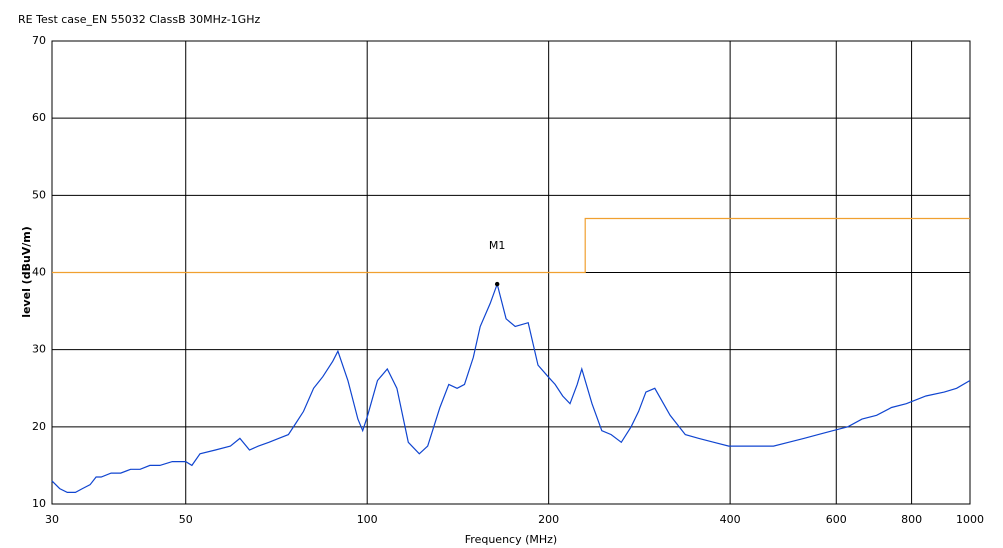 This screenshot has height=548, width=1003. What do you see at coordinates (970, 519) in the screenshot?
I see `x-tick-label: 1000` at bounding box center [970, 519].